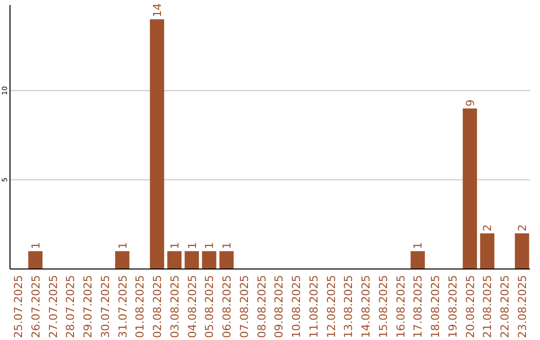 Image resolution: width=540 pixels, height=340 pixels. I want to click on x-tick-label: 10.08.2025, so click(297, 306).